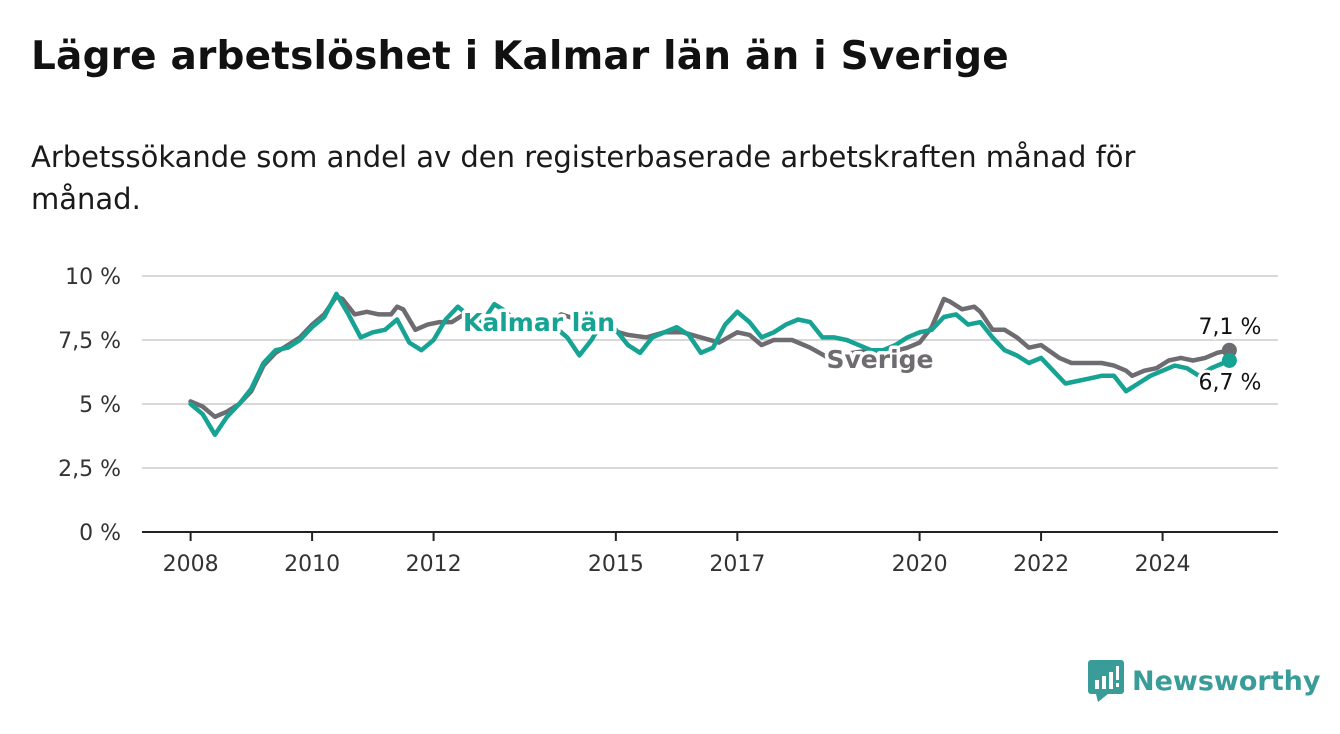 The image size is (1340, 734). Describe the element at coordinates (434, 564) in the screenshot. I see `x-tick-label: 2012` at that location.